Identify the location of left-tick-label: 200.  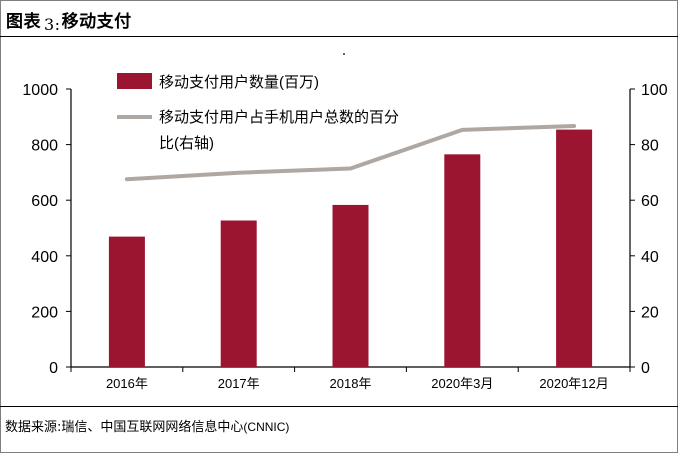
(44, 312).